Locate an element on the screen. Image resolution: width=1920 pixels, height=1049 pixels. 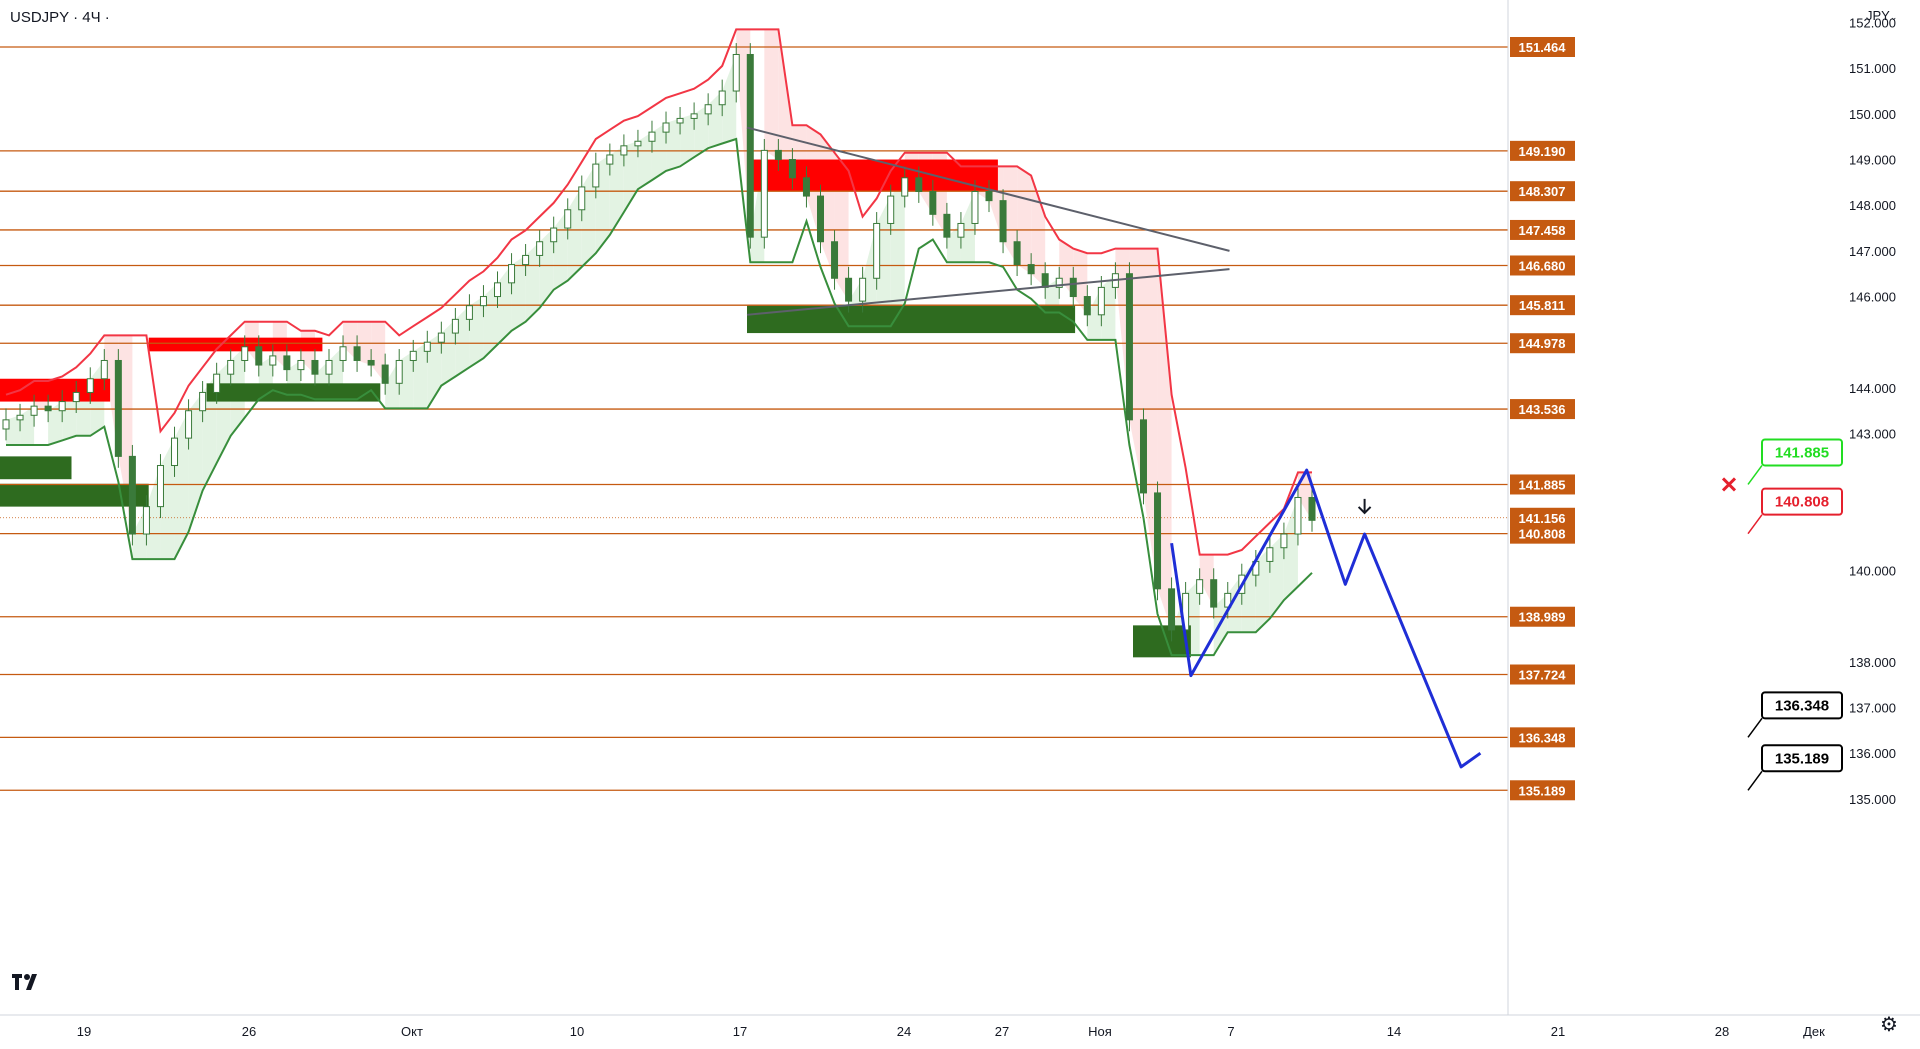
gear-icon: ⚙ is located at coordinates (1889, 1025).